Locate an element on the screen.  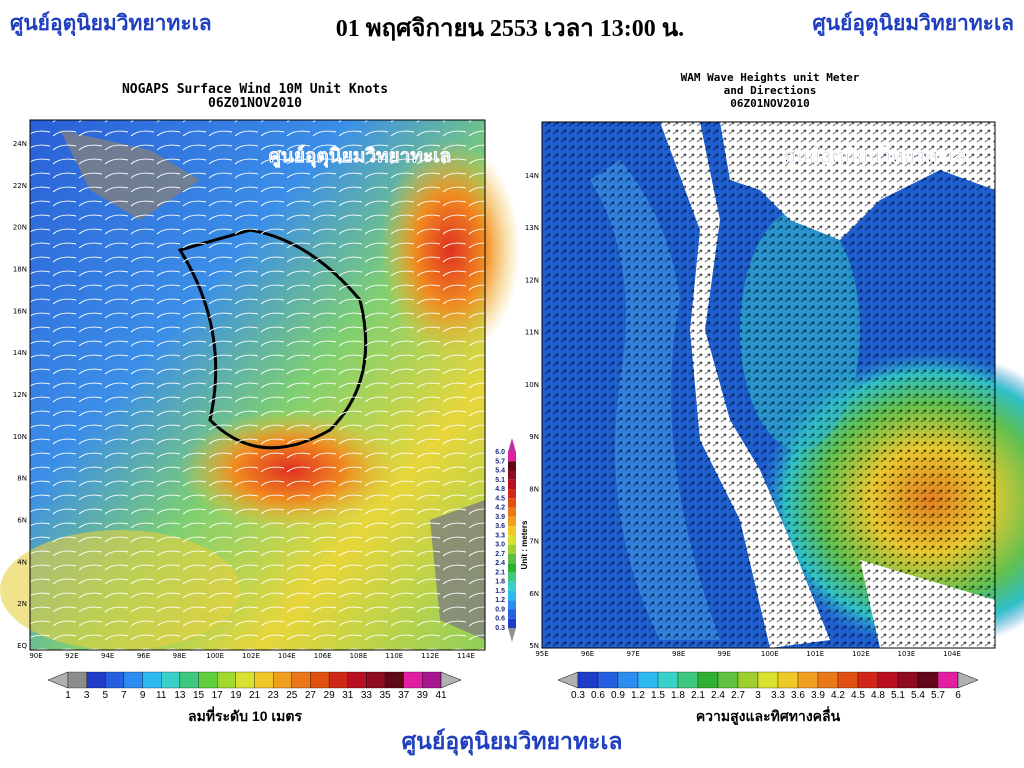
colorbar-label: 17 is located at coordinates (218, 695).